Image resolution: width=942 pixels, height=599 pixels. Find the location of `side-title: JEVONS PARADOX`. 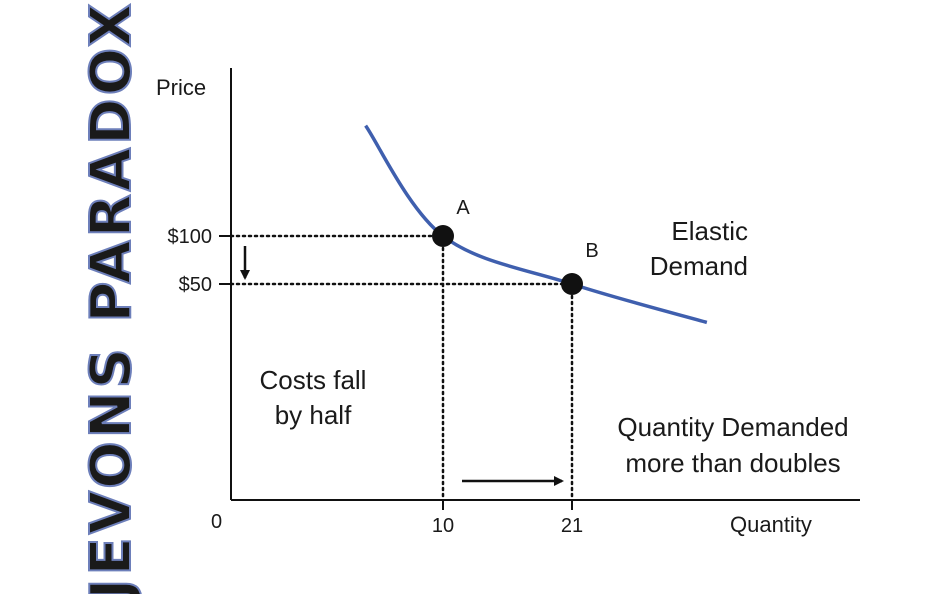

side-title: JEVONS PARADOX is located at coordinates (111, 297).